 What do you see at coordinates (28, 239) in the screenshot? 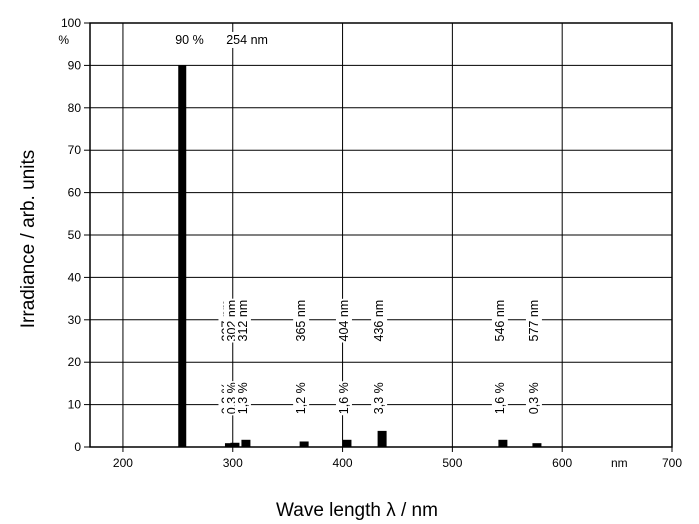
I see `y-axis-label: Irradiance / arb. units` at bounding box center [28, 239].